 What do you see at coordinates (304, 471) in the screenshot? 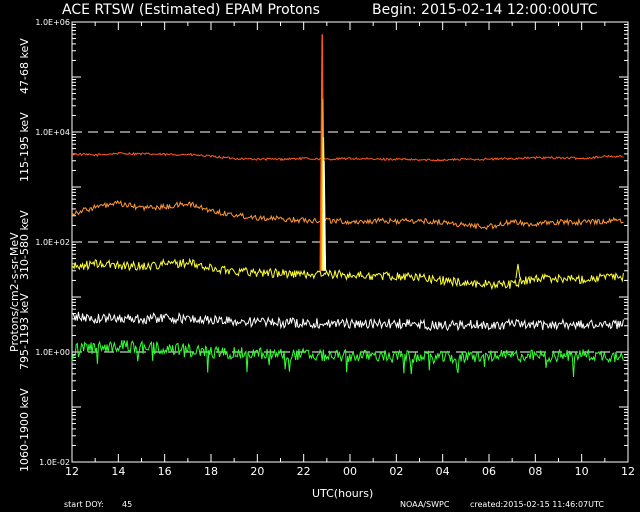
I see `x-tick-label: 22` at bounding box center [304, 471].